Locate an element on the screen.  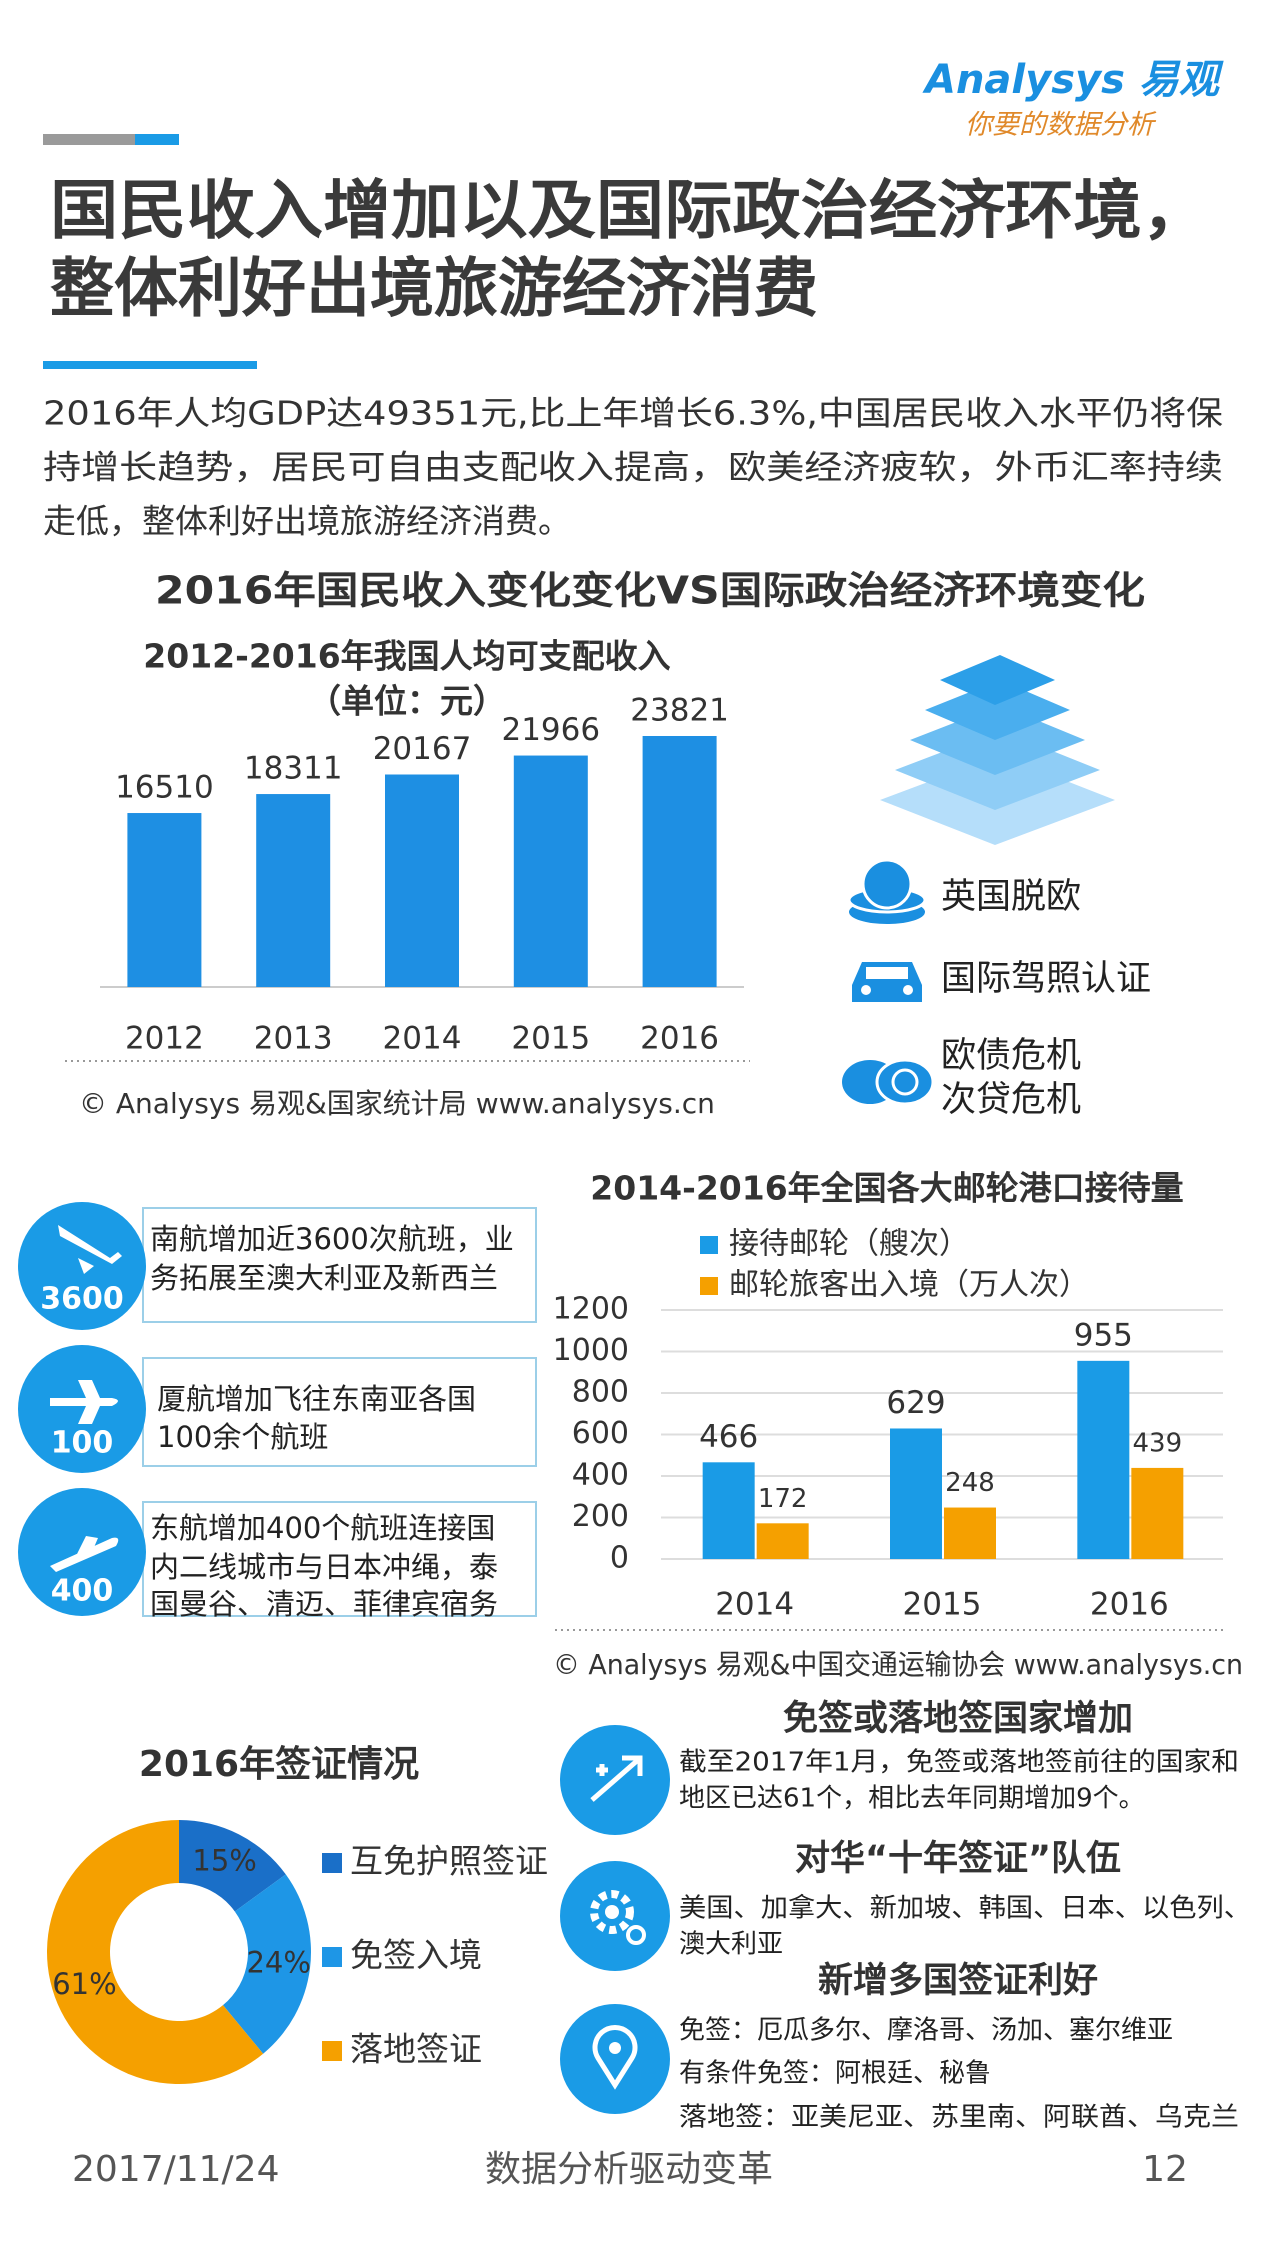
legend-label: 免签入境 is located at coordinates (416, 1955).